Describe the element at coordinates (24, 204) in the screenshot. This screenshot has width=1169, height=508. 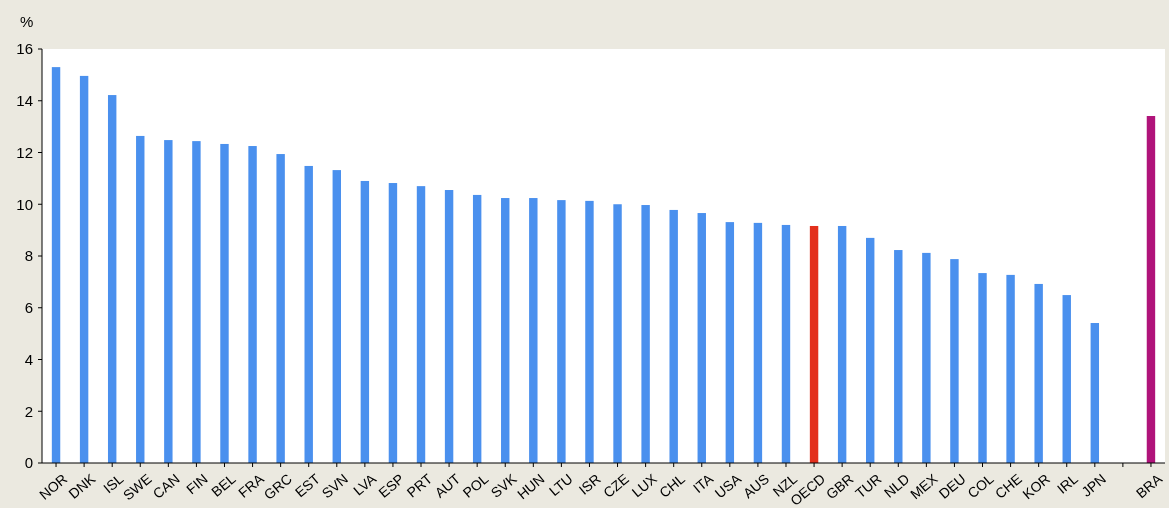
I see `y-tick-label: 10` at that location.